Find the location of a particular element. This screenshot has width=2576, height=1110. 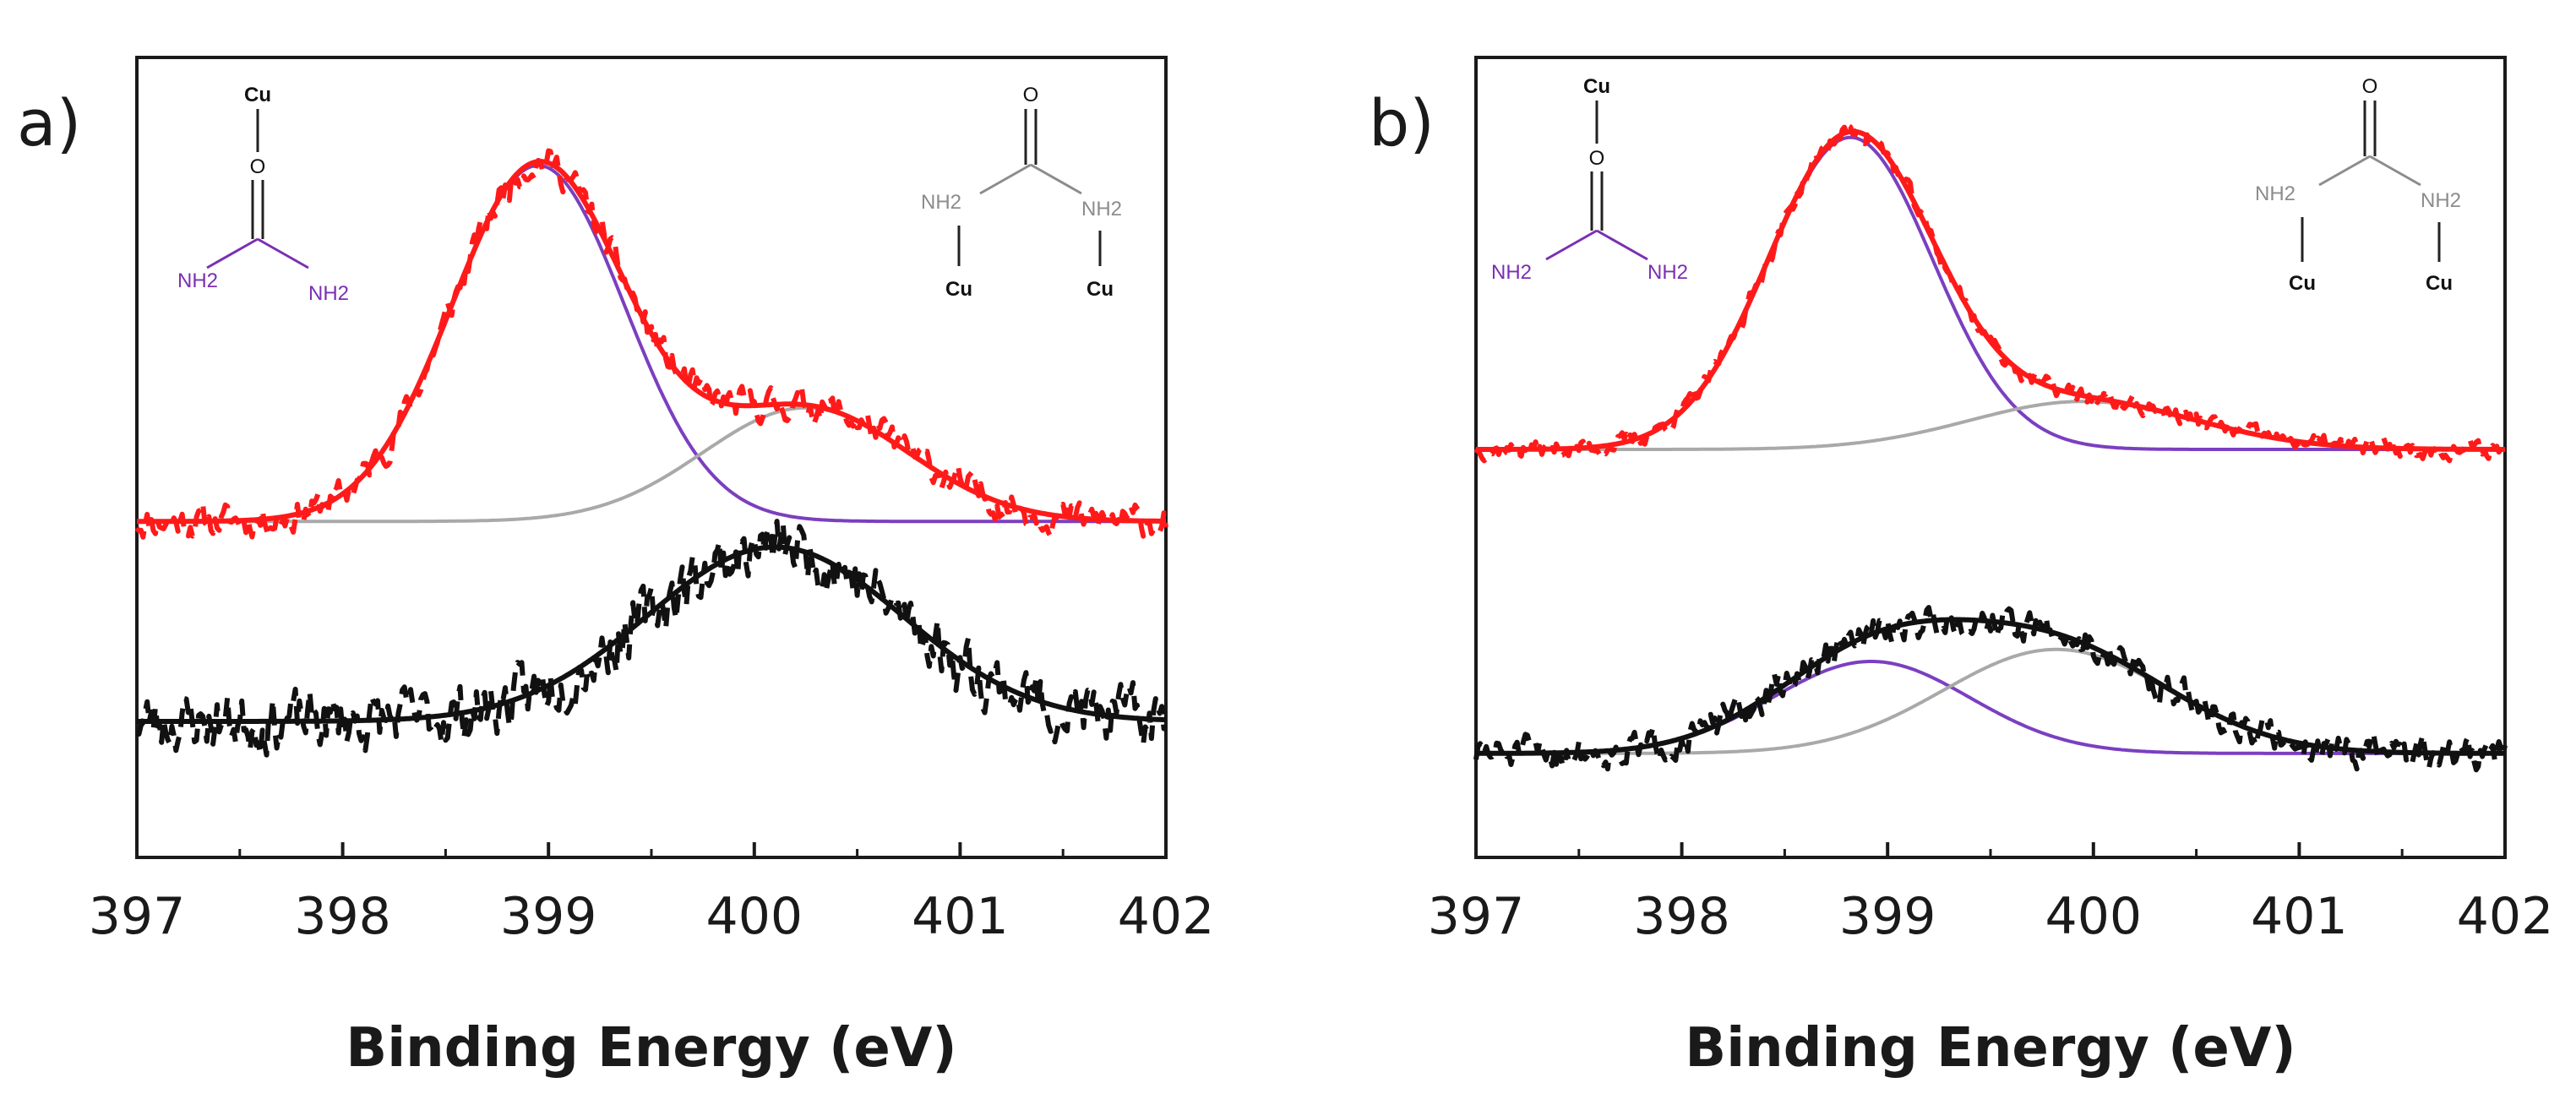

panel-b-x-tick-labels: 397 398 399 400 401 402 is located at coordinates (1991, 916).